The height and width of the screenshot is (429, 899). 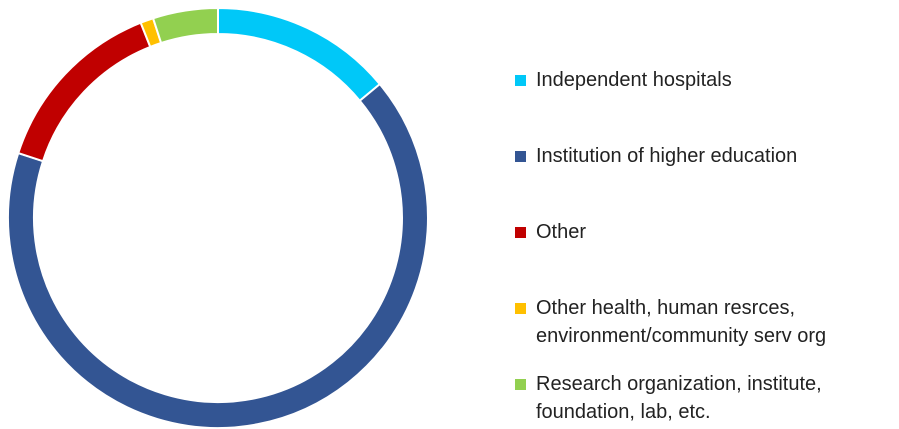 I want to click on legend-item: Other, so click(x=705, y=232).